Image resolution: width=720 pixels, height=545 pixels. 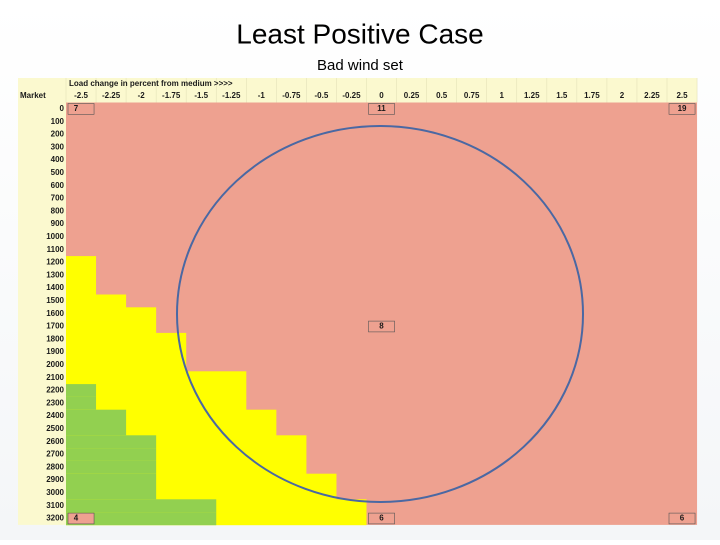 I want to click on cell-label: 19, so click(x=682, y=108).